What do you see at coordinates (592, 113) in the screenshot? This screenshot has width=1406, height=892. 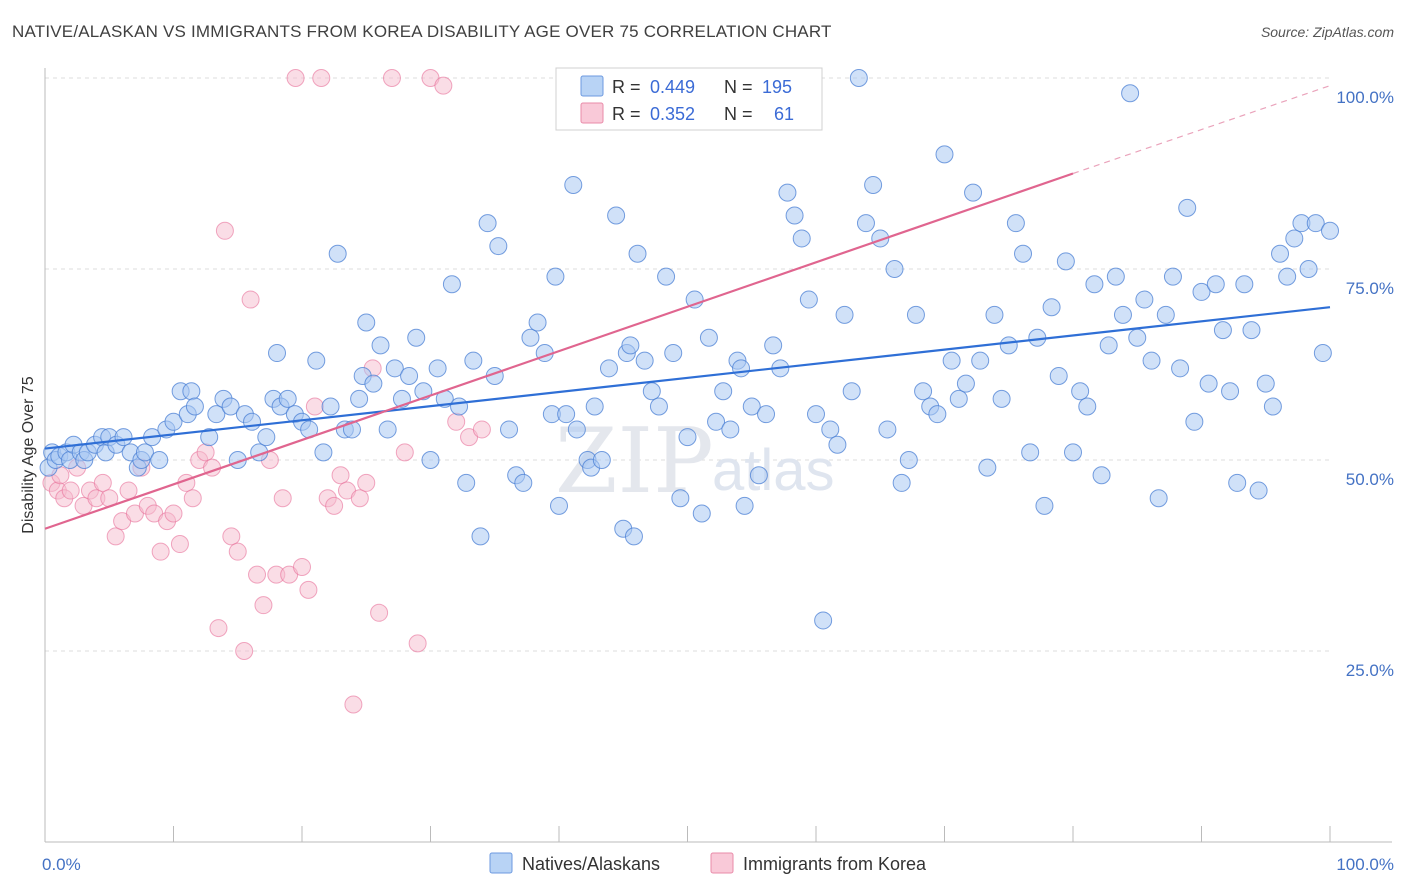 I see `legend-swatch-korea` at bounding box center [592, 113].